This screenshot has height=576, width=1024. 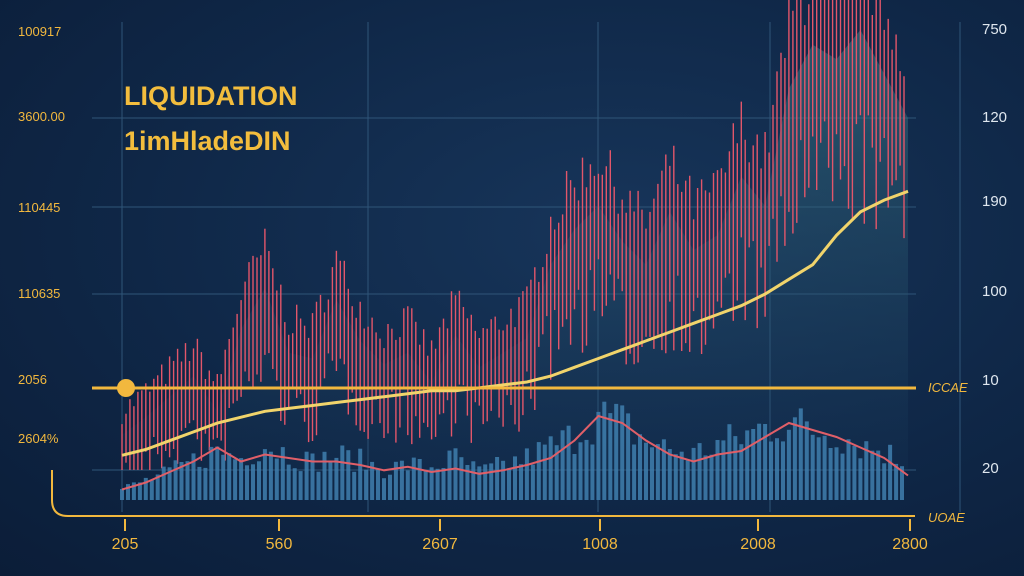 What do you see at coordinates (39, 31) in the screenshot?
I see `left-axis-label: 100917` at bounding box center [39, 31].